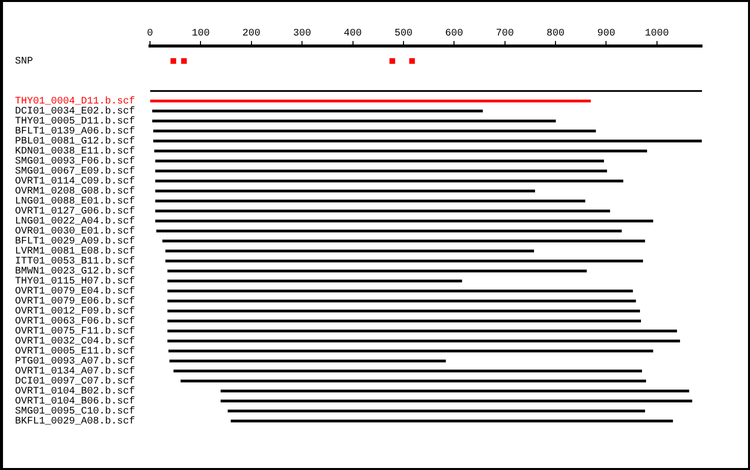  What do you see at coordinates (403, 34) in the screenshot?
I see `x-tick-label: 500` at bounding box center [403, 34].